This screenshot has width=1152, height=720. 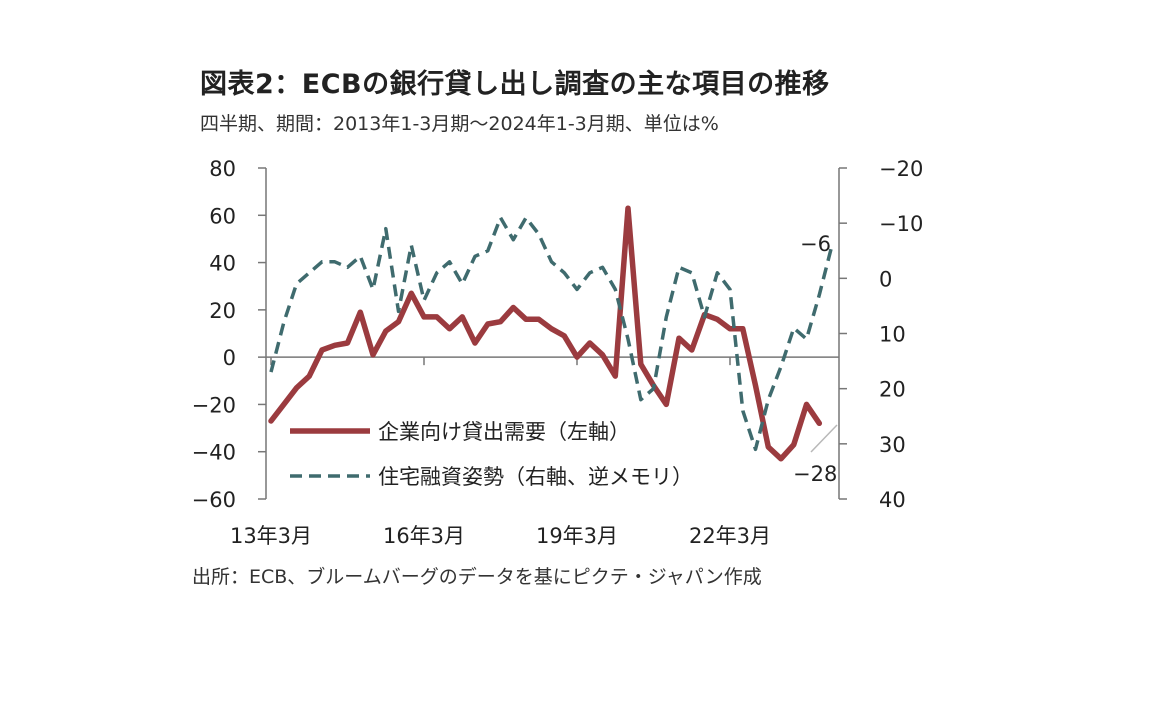 What do you see at coordinates (815, 244) in the screenshot?
I see `annotation-latest-housing: −6` at bounding box center [815, 244].